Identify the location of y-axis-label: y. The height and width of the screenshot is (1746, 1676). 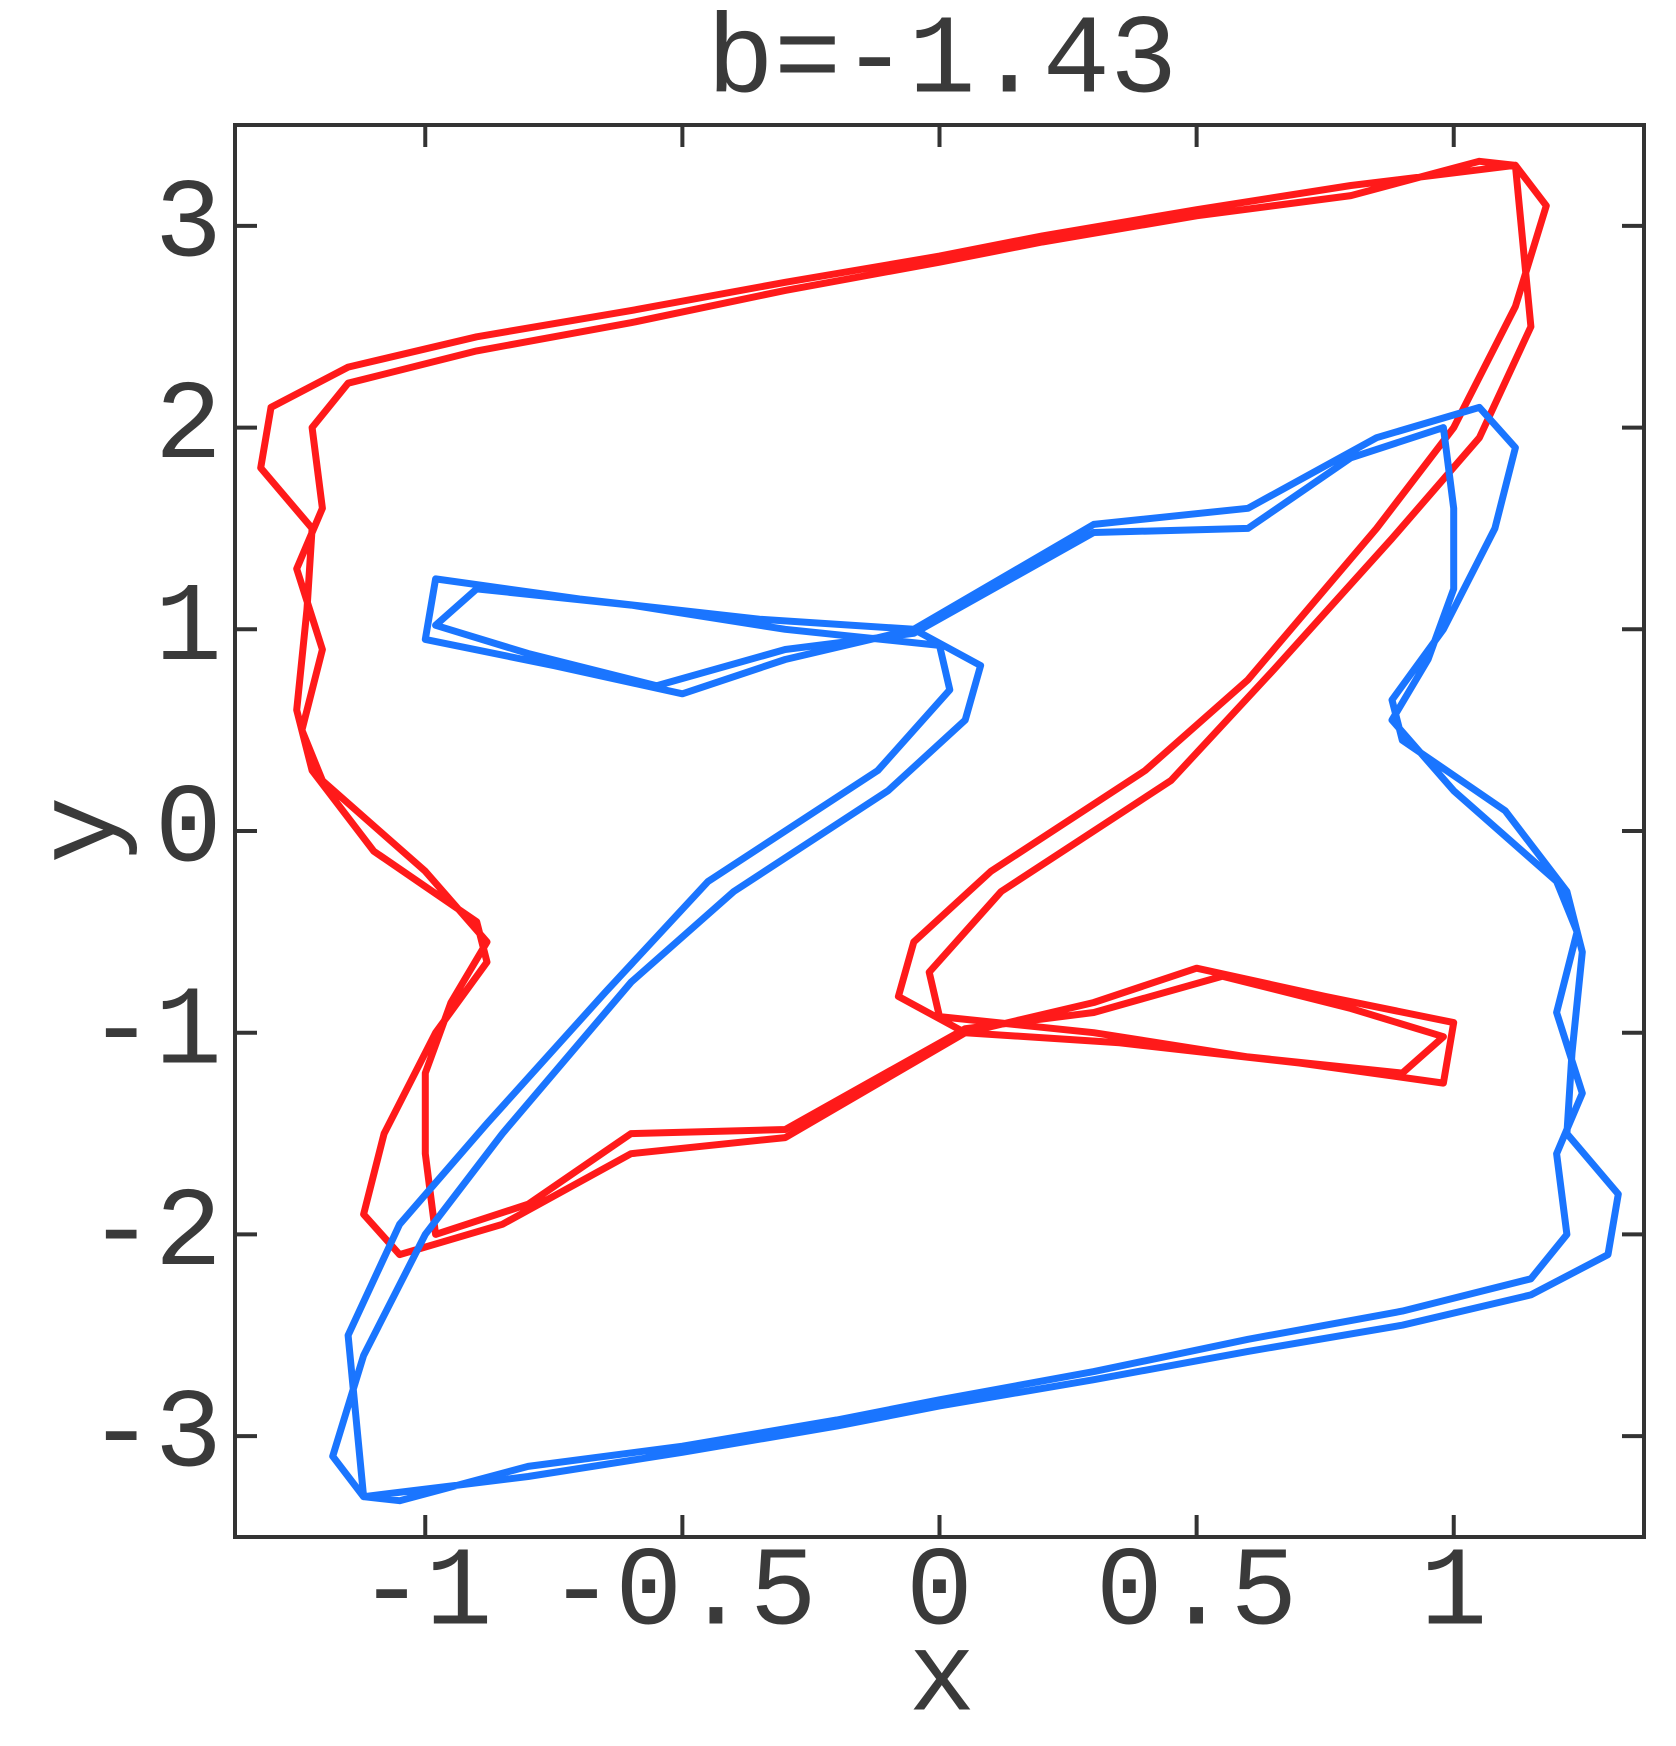
(84, 829).